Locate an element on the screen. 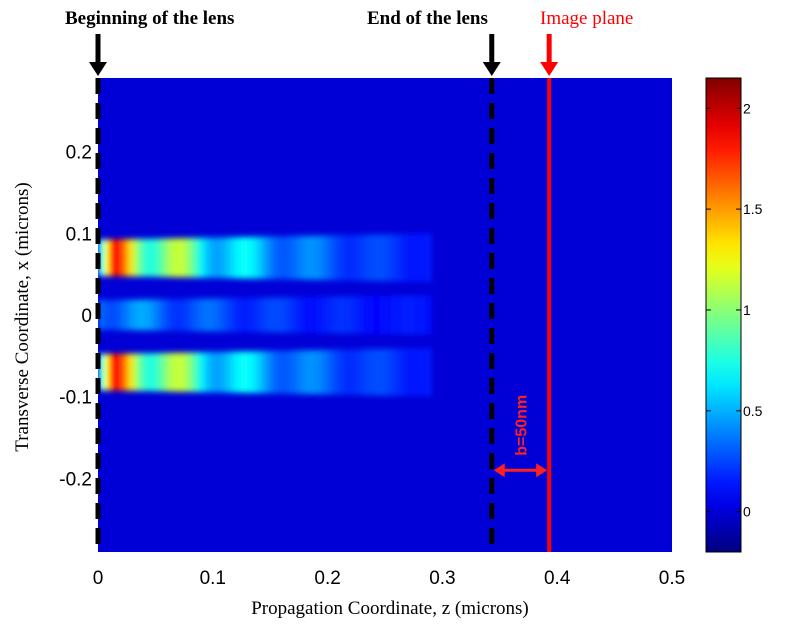  colorbar-tick-label: 0 is located at coordinates (747, 512).